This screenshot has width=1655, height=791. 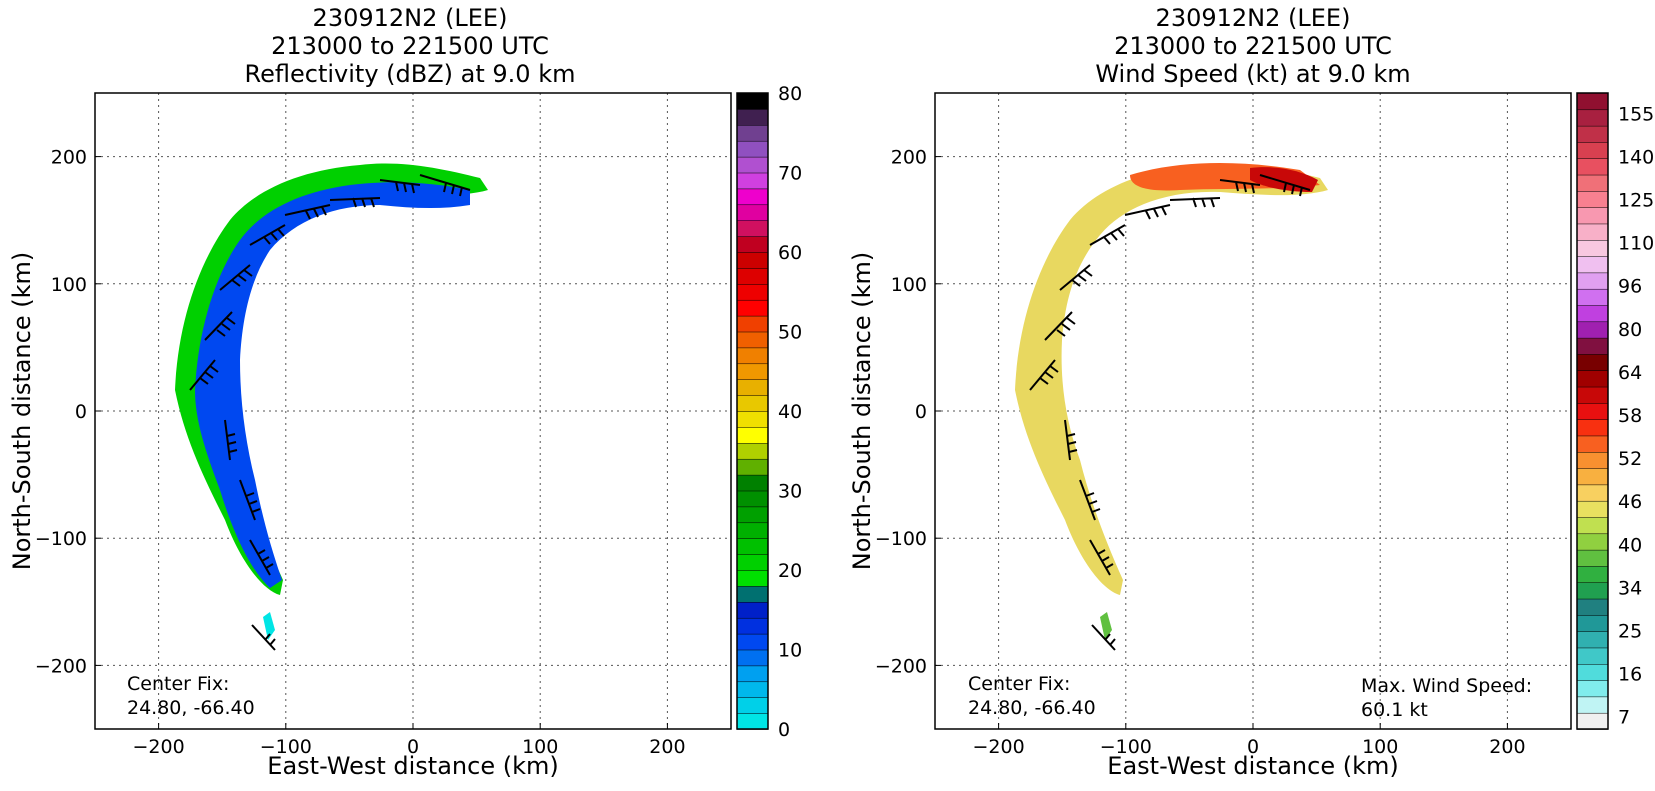 What do you see at coordinates (1252, 766) in the screenshot?
I see `wind-x-axis-label: East-West distance (km)` at bounding box center [1252, 766].